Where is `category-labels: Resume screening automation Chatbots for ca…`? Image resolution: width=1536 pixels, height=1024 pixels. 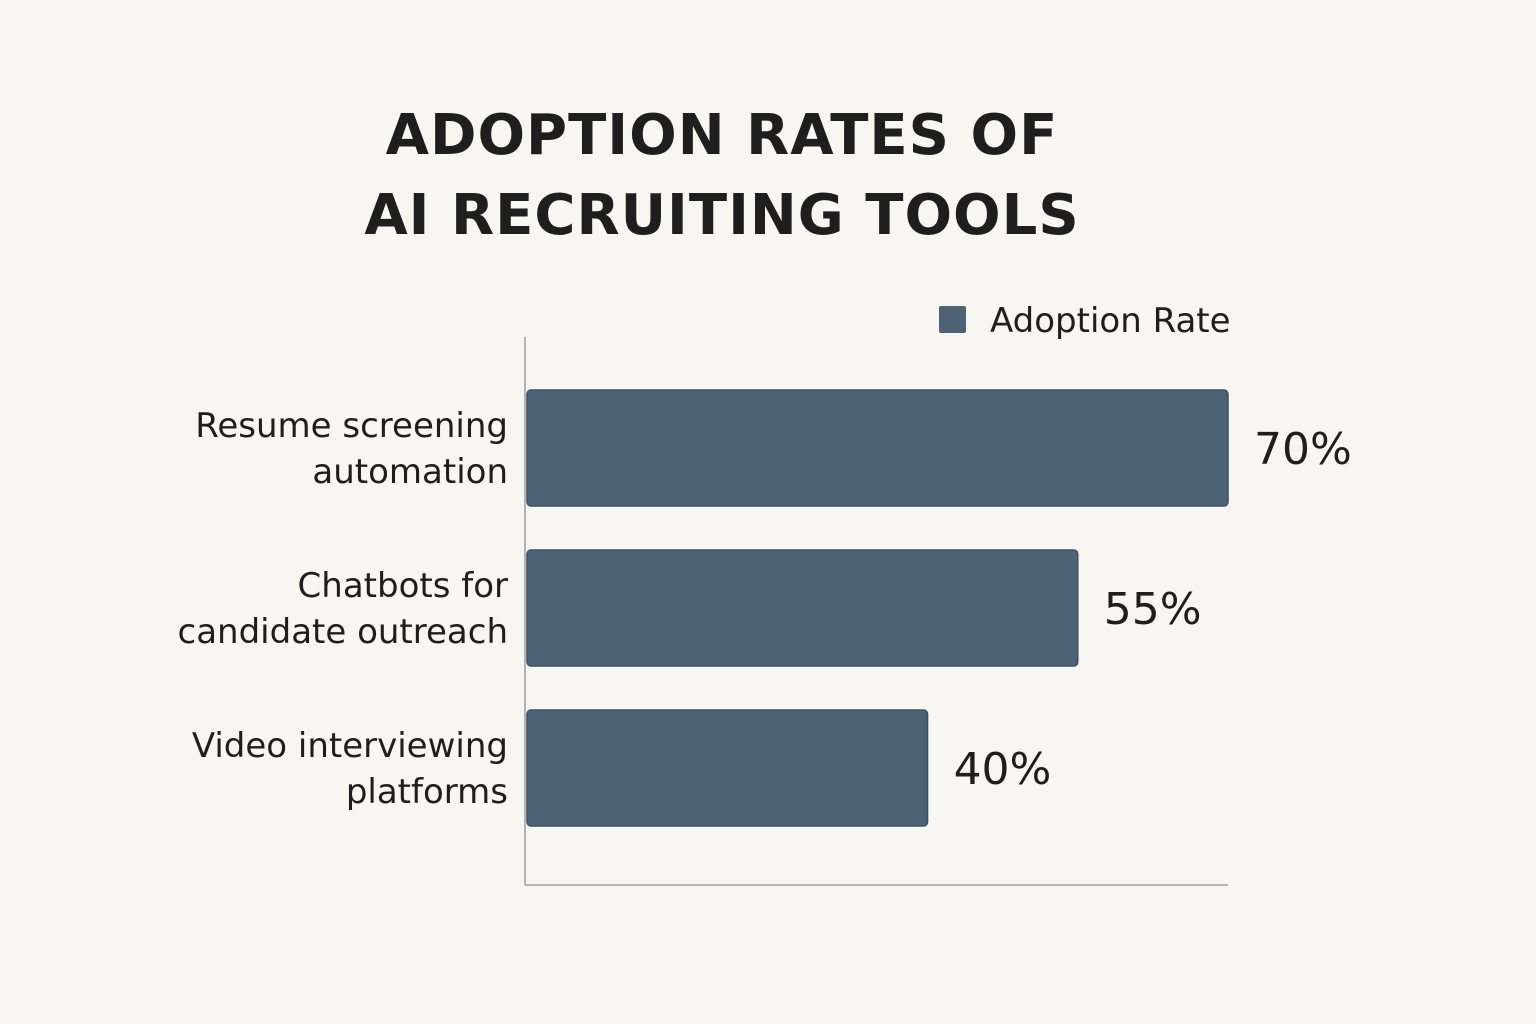 category-labels: Resume screening automation Chatbots for ca… is located at coordinates (343, 609).